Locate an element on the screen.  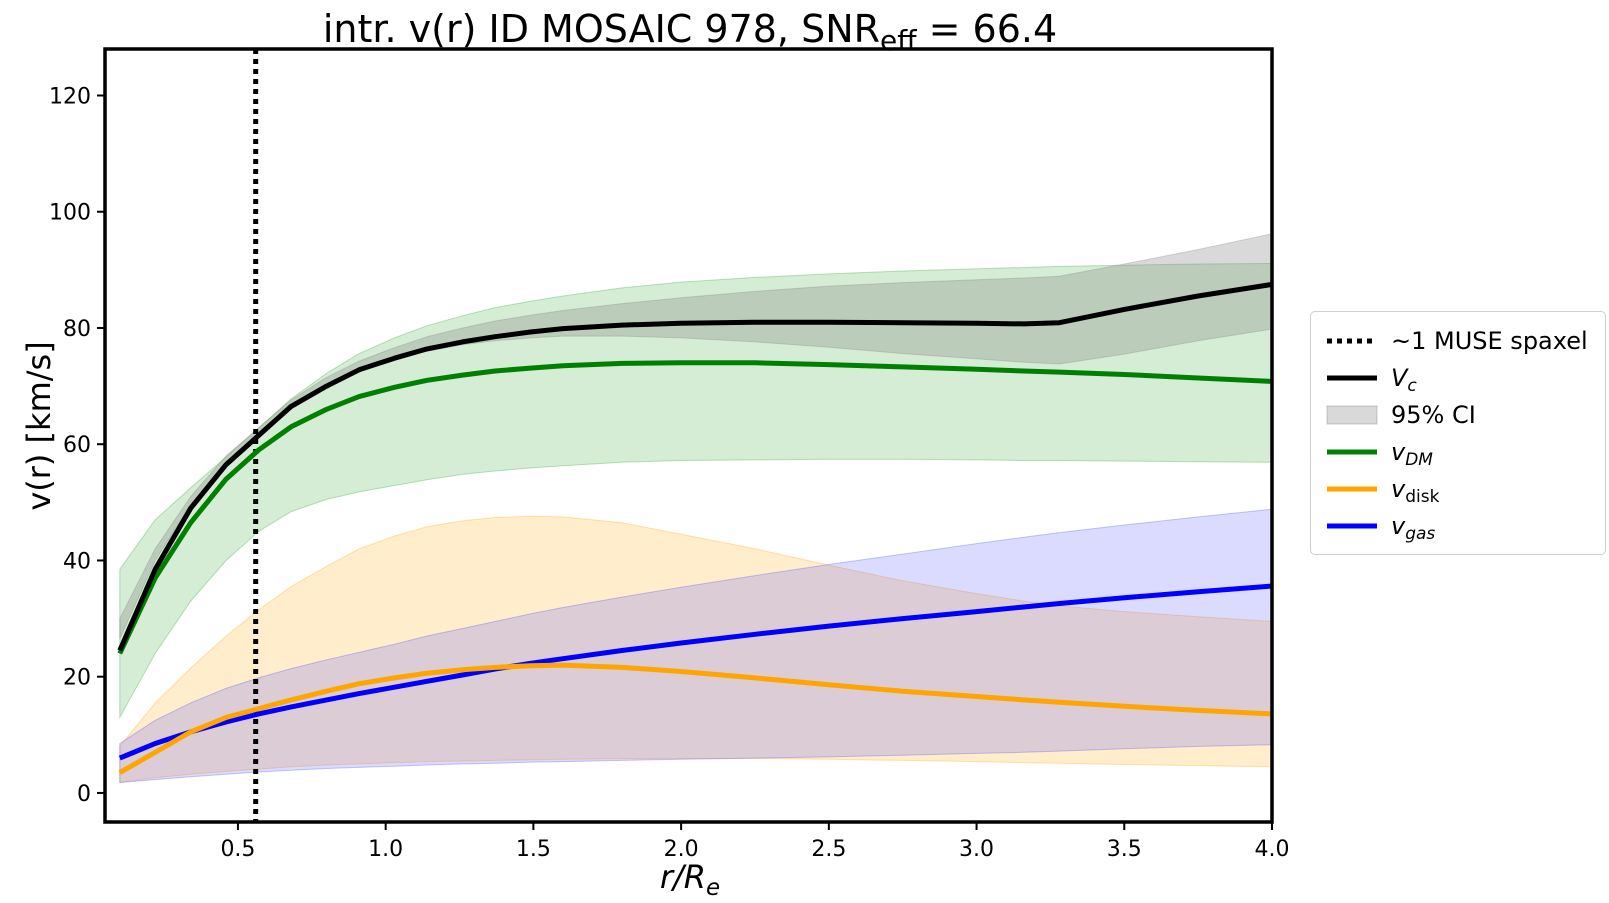
legend-label-vgas-subscript: gas is located at coordinates (1420, 534).